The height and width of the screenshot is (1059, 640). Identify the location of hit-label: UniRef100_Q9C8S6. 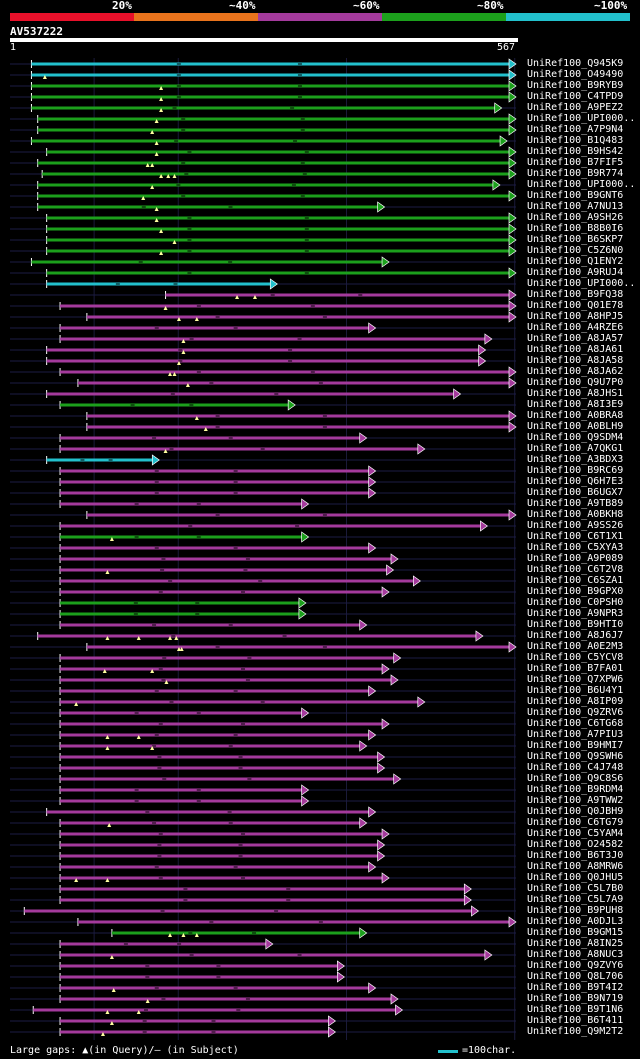
(575, 778).